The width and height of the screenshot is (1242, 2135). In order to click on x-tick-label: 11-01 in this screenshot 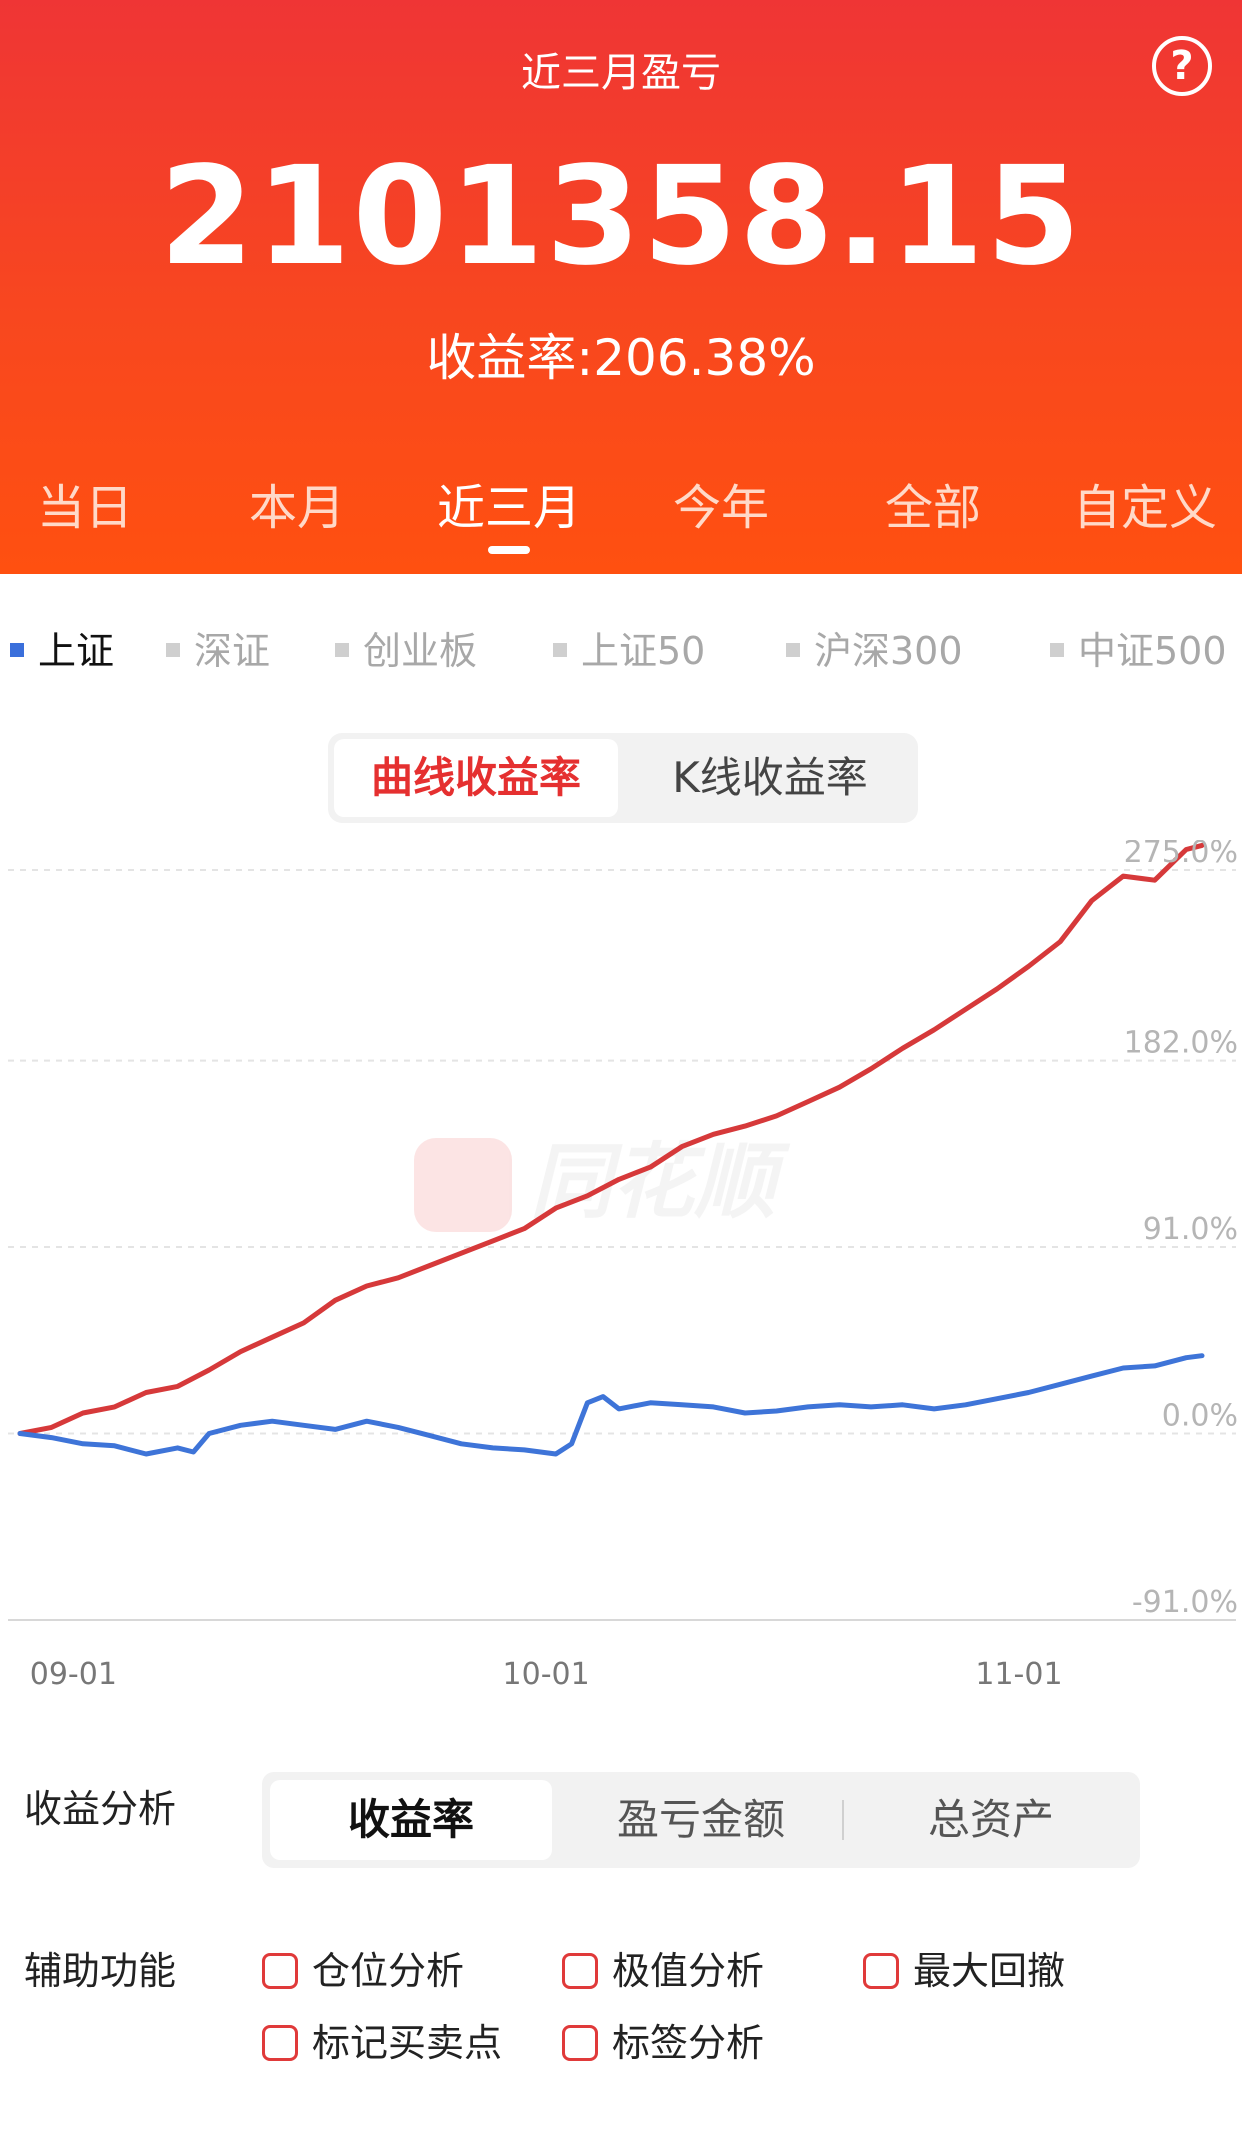, I will do `click(1018, 1673)`.